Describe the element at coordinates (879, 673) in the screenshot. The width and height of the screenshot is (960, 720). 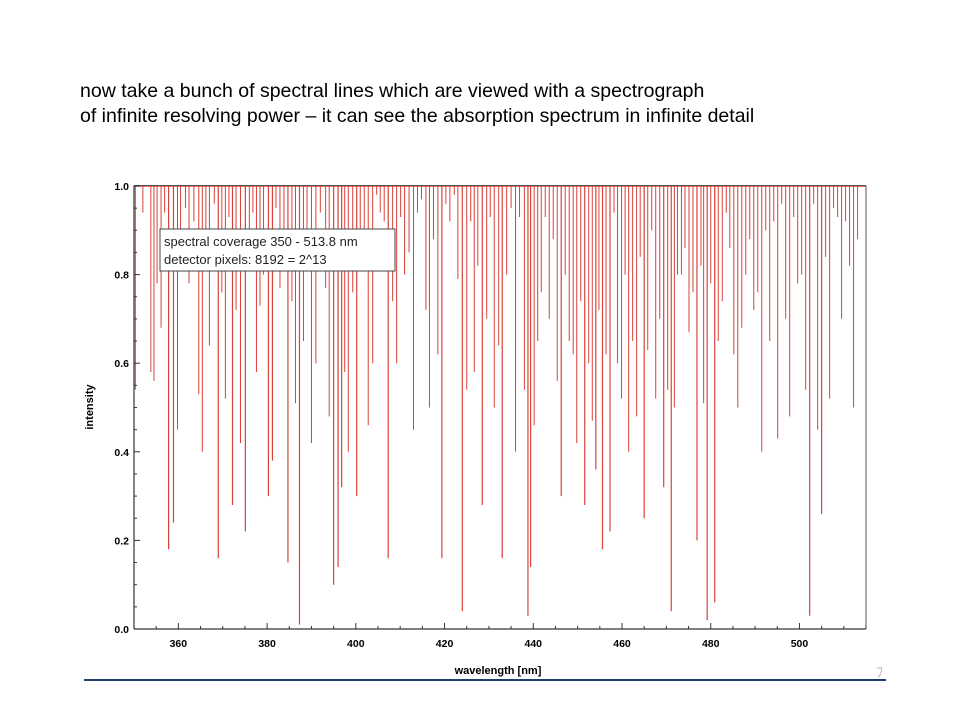
I see `corner-mark: ﾌ` at that location.